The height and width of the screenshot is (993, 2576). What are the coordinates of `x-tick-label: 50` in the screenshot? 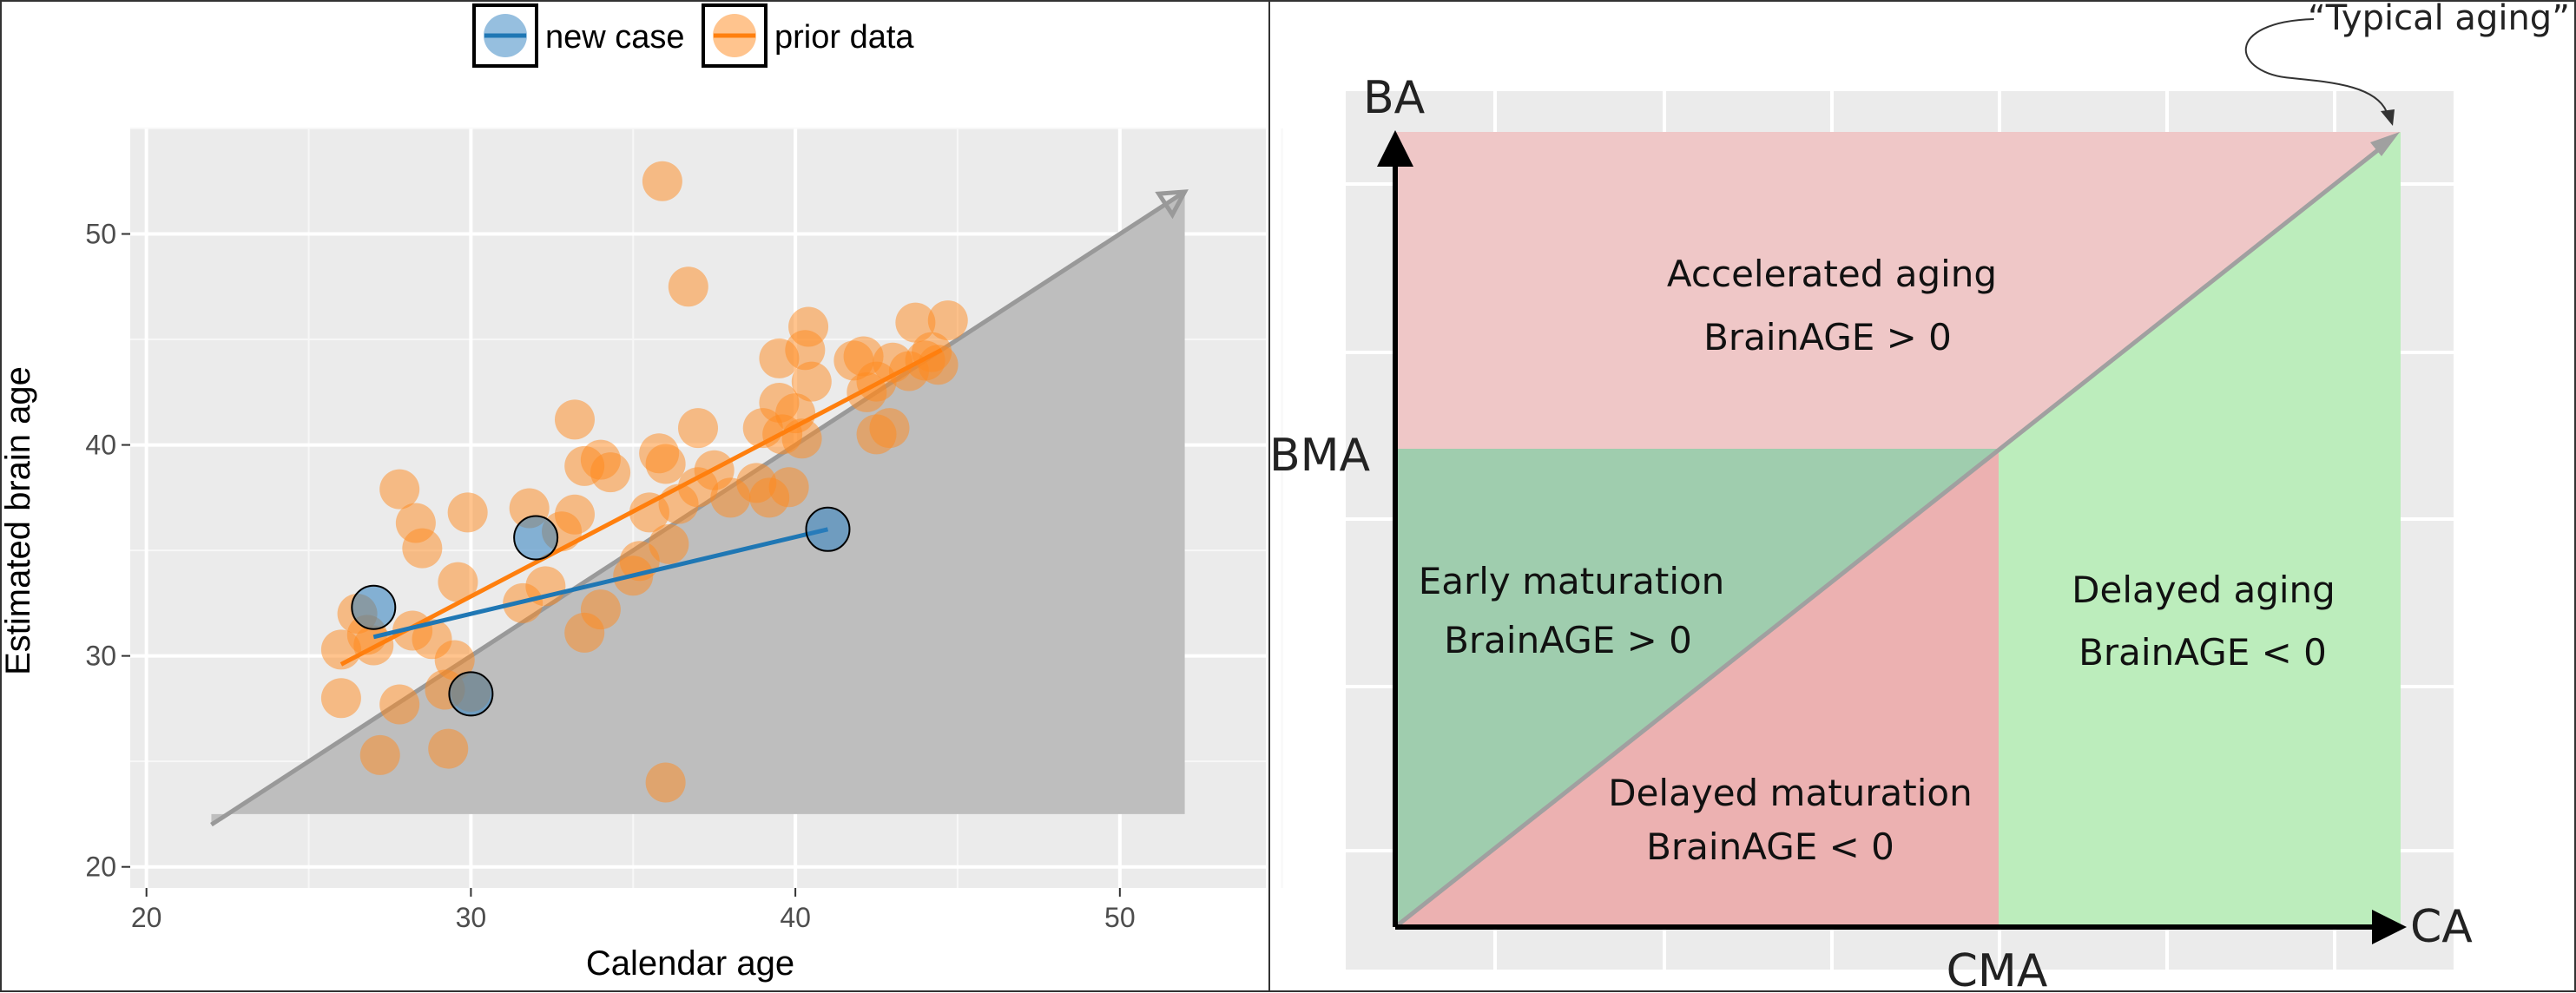 It's located at (1120, 918).